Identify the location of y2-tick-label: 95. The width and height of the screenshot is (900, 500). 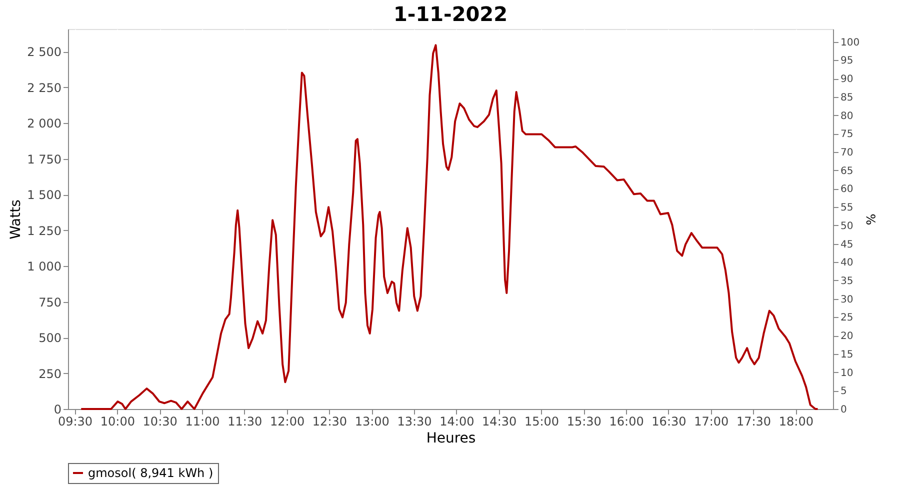
(847, 61).